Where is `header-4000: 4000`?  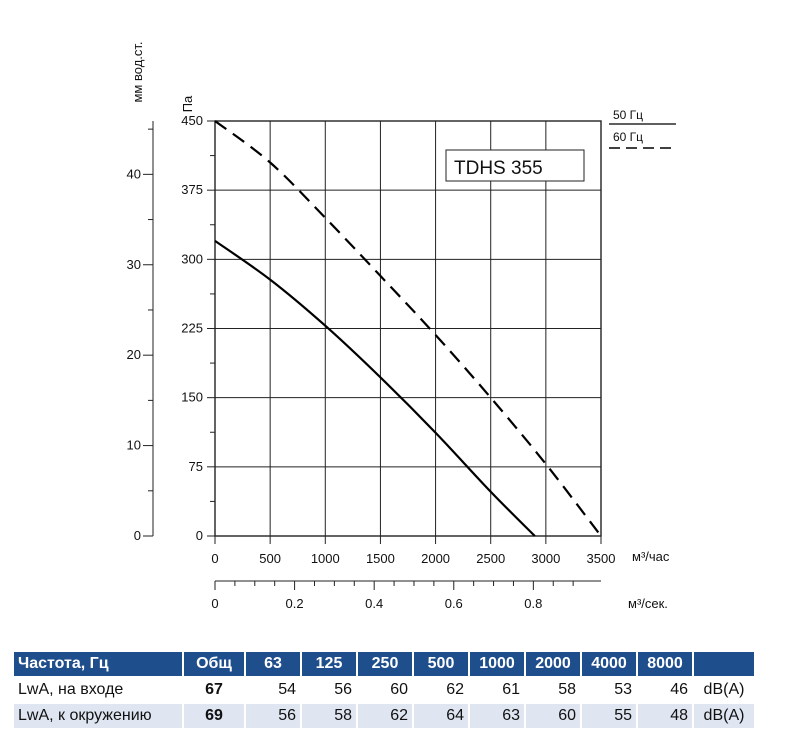 header-4000: 4000 is located at coordinates (609, 664).